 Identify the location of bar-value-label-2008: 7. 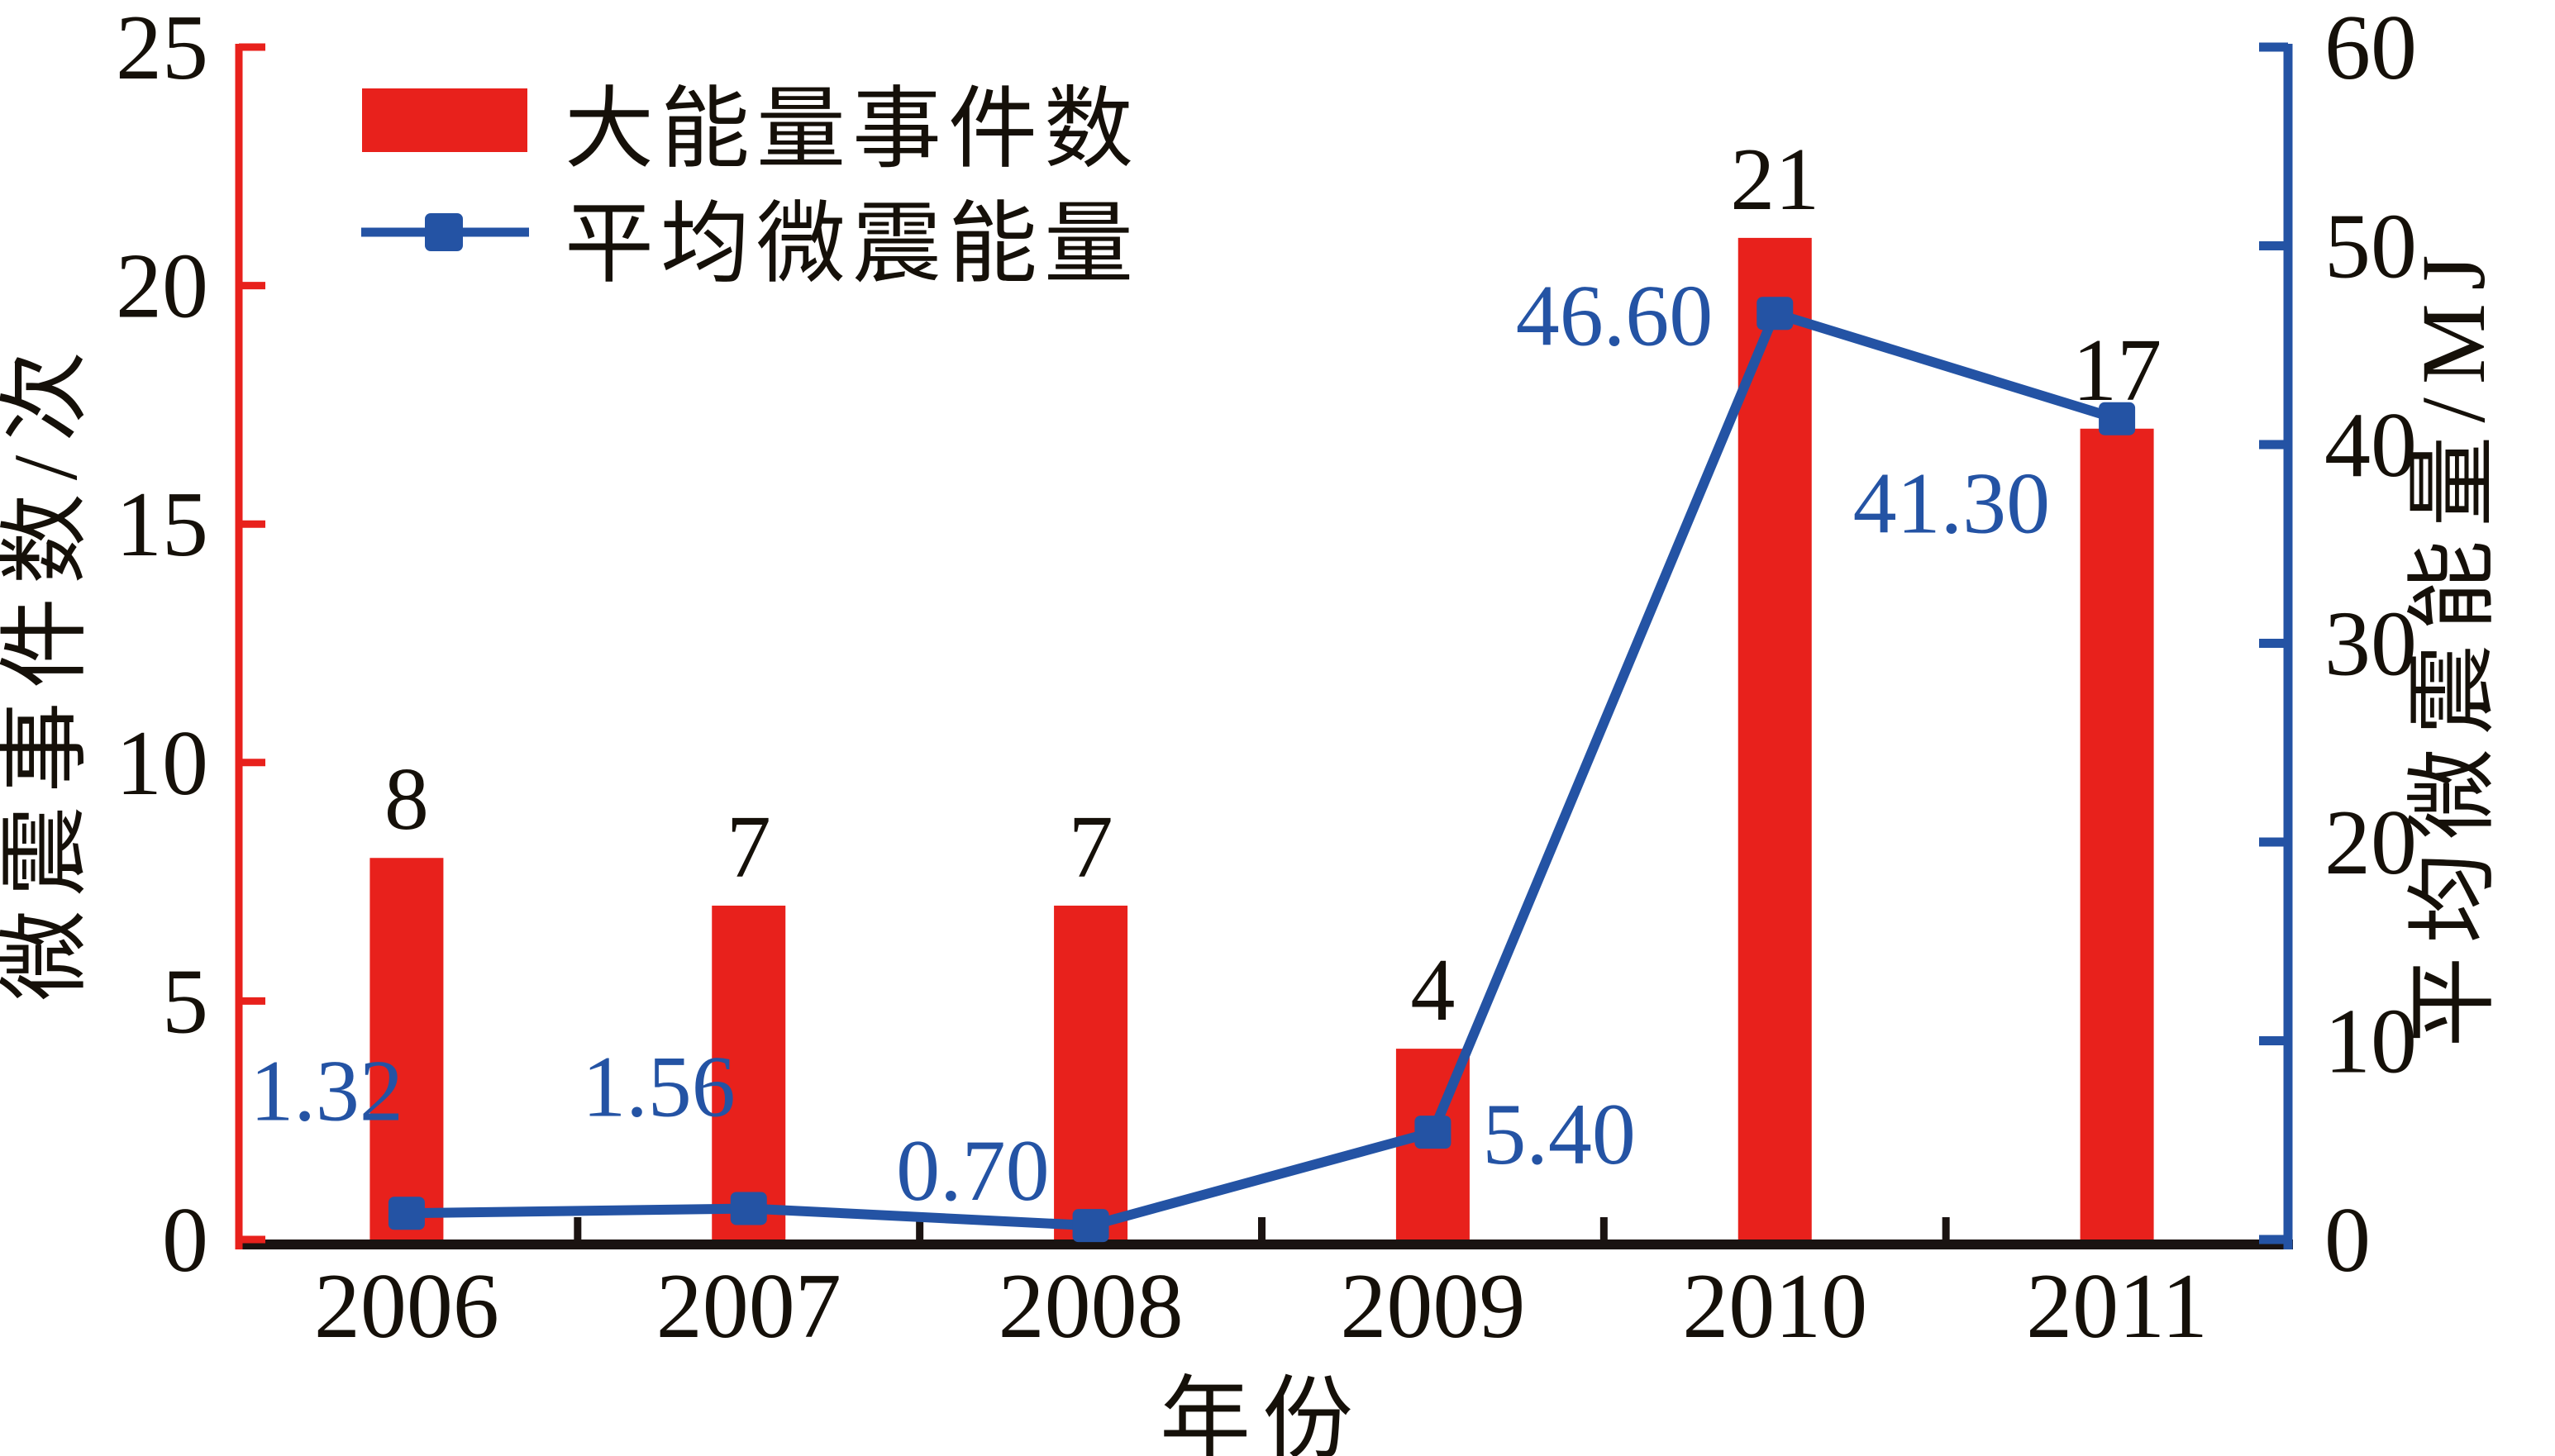
(1091, 847).